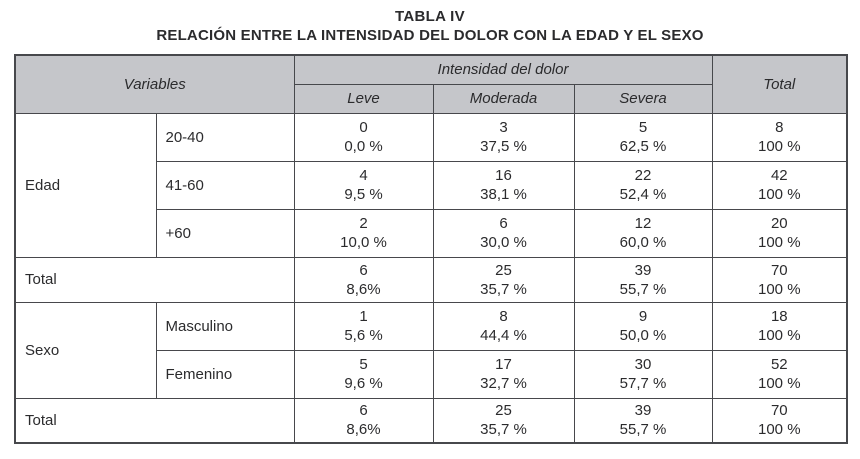 Image resolution: width=860 pixels, height=459 pixels. Describe the element at coordinates (503, 326) in the screenshot. I see `cell-masculino-moderada: 8 44,4 %` at that location.